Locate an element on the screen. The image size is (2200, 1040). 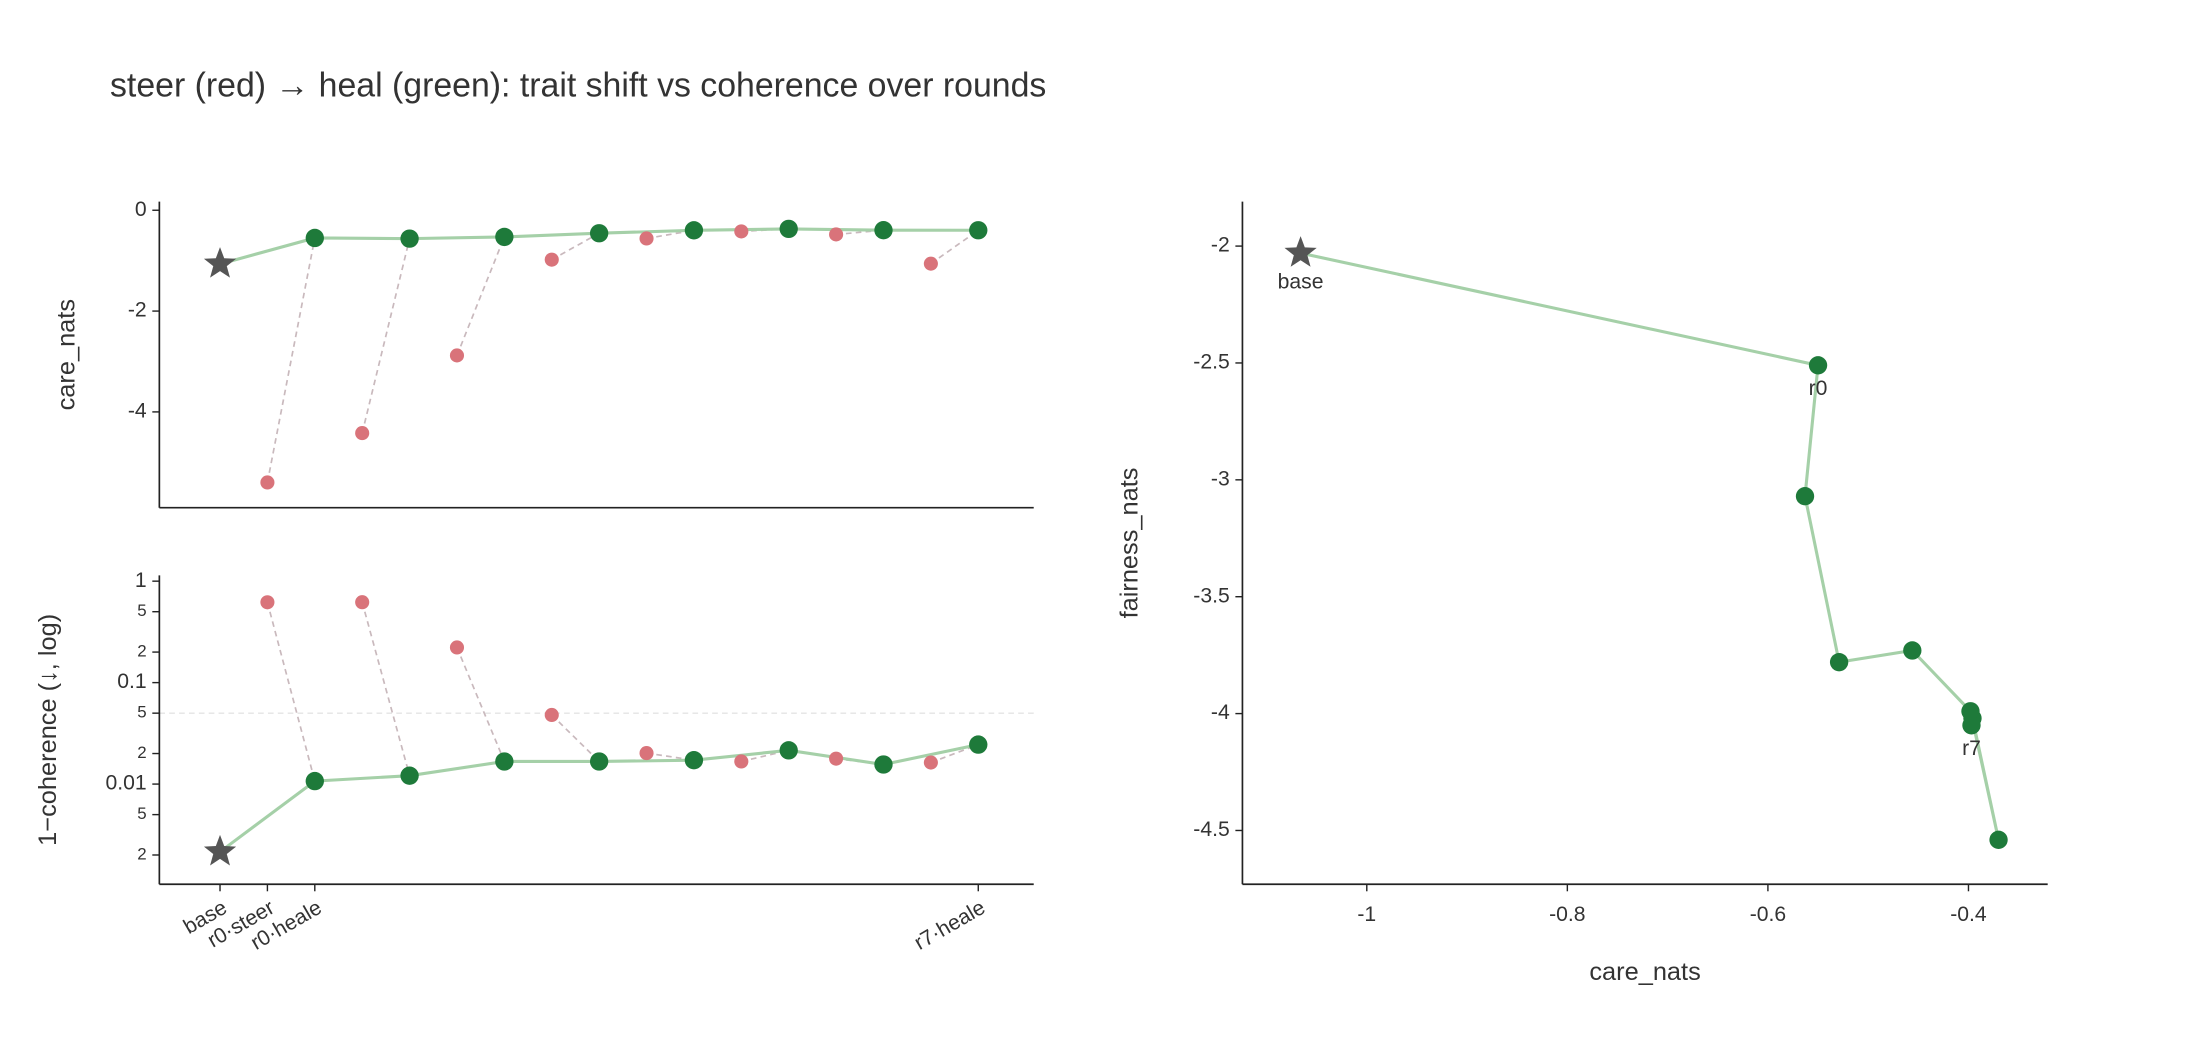
x-tick-label: -1 is located at coordinates (1366, 914).